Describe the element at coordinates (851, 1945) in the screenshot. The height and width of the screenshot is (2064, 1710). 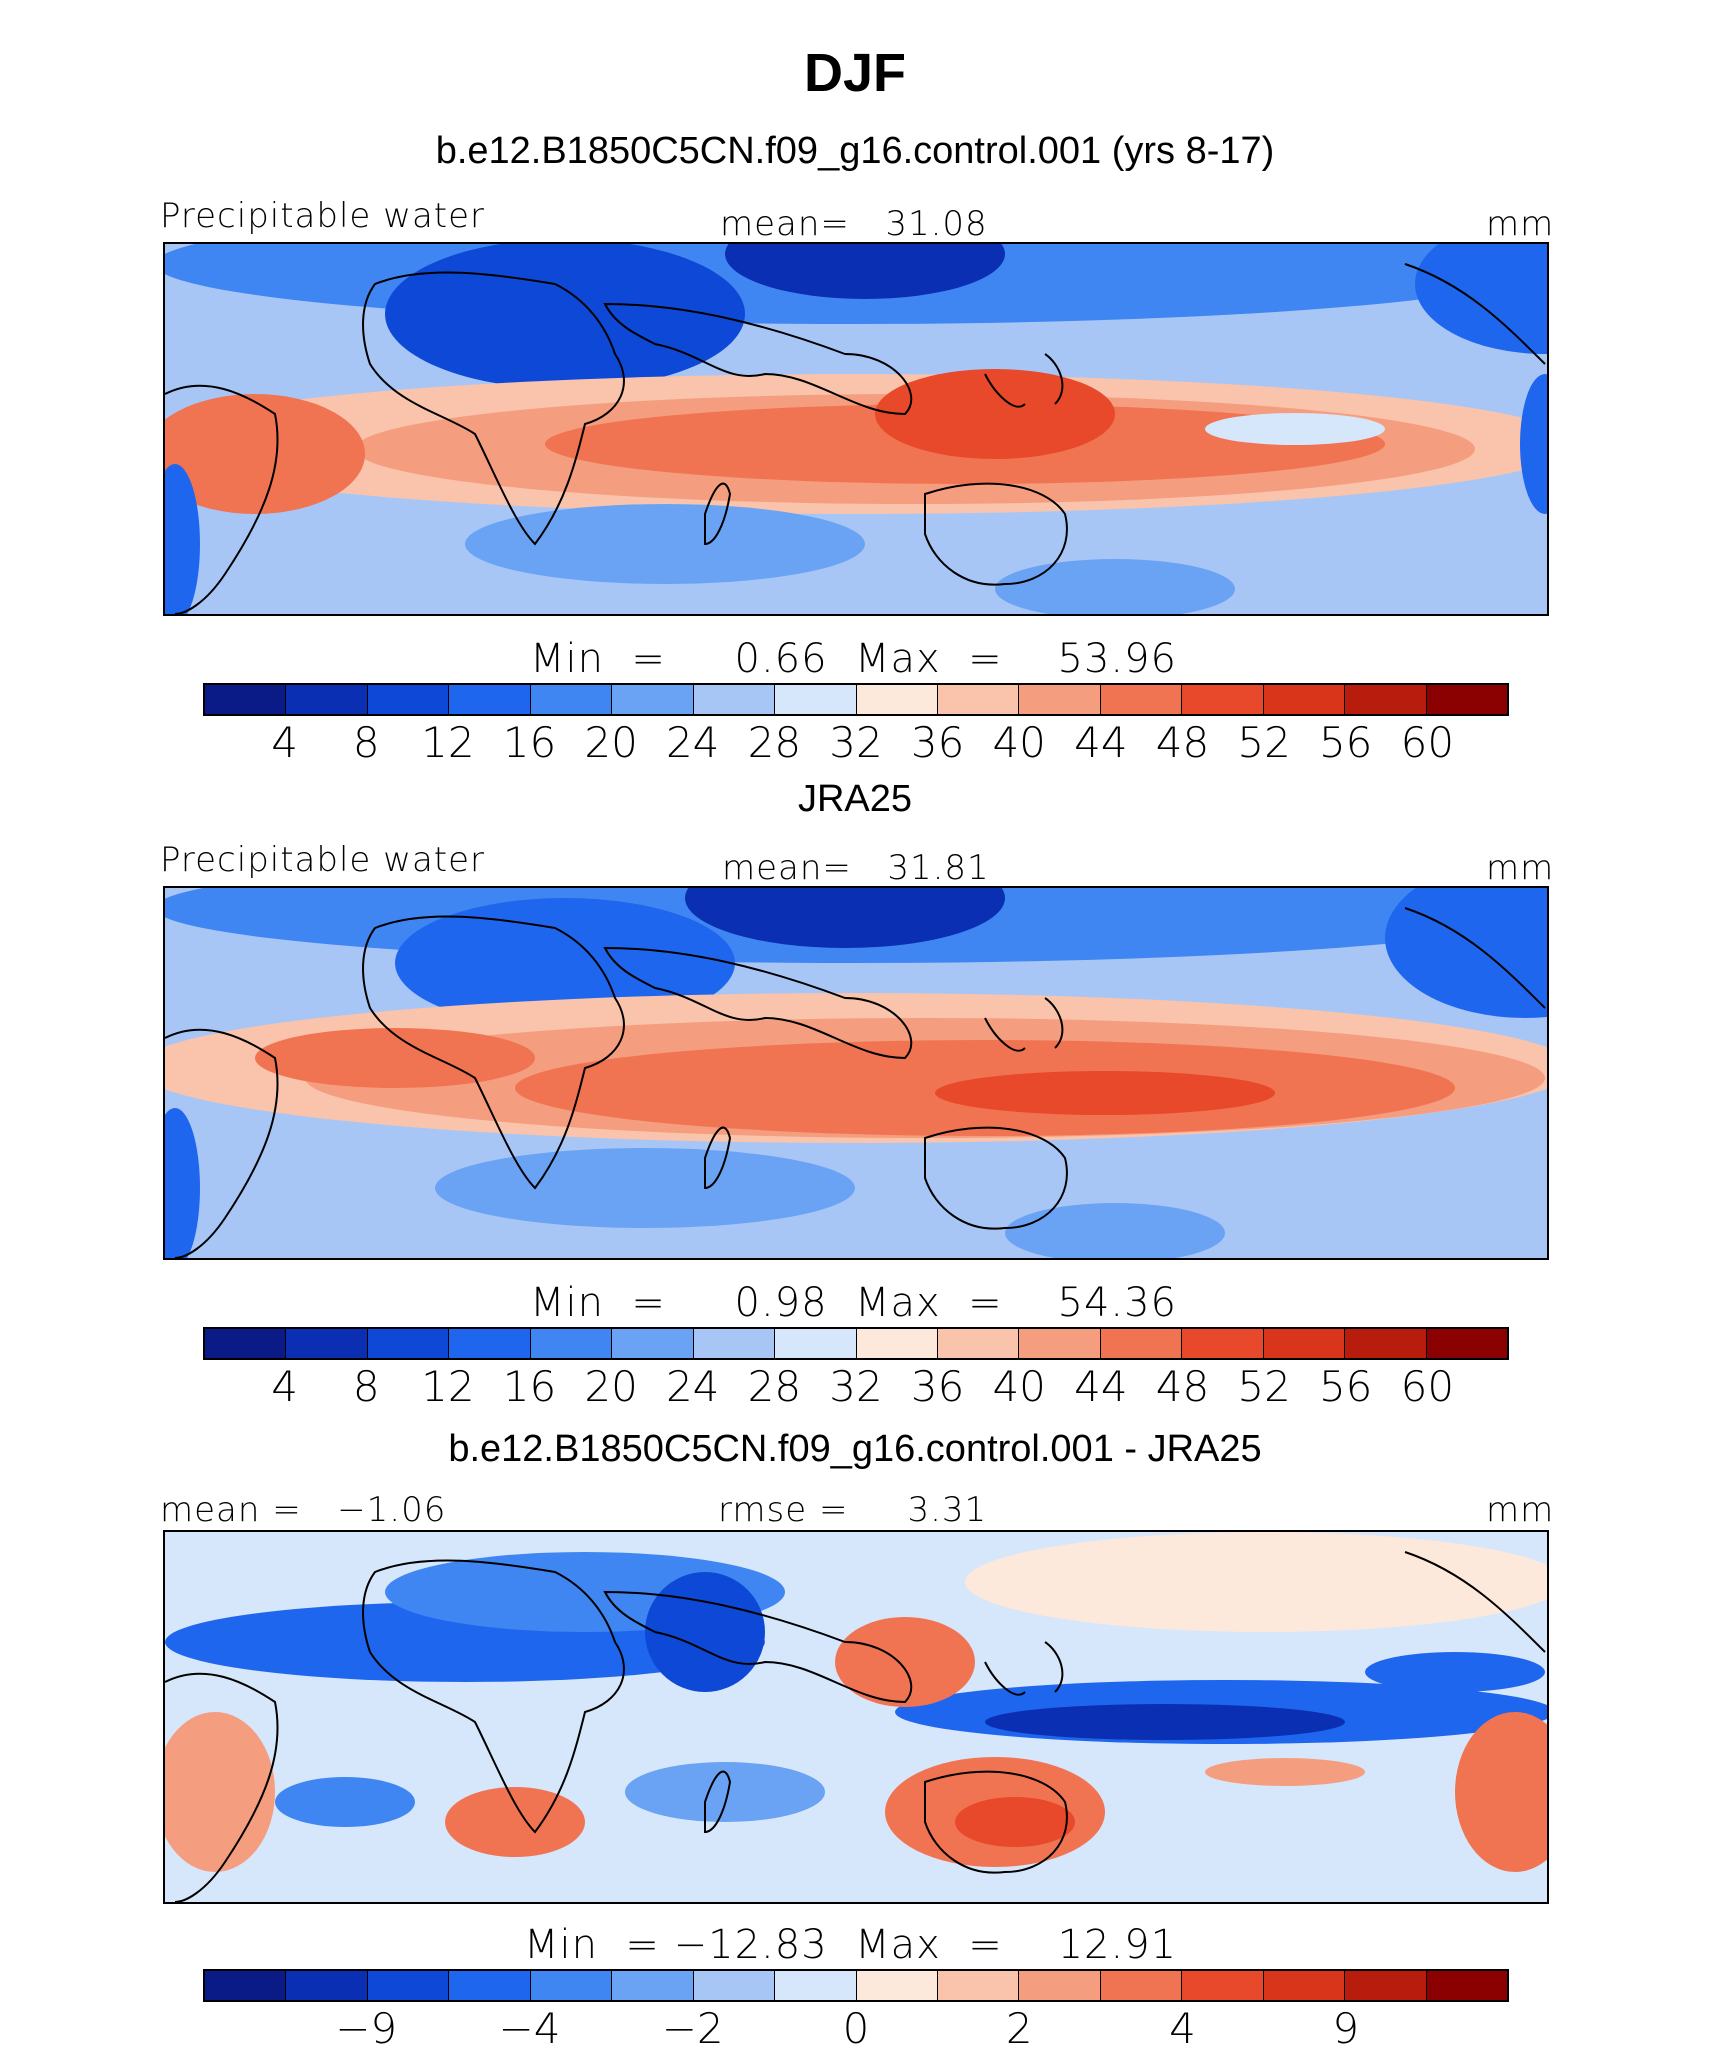
I see `panel-3-minmax-label: Min = −12.83 Max = 12.91` at that location.